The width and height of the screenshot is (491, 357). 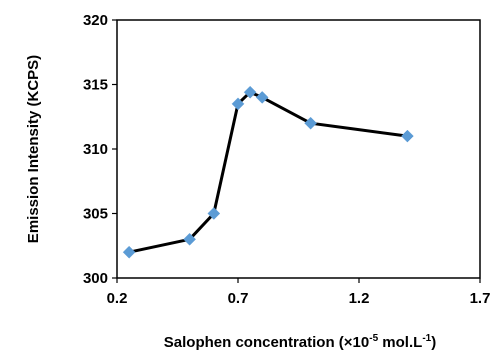 I want to click on y-tick-label: 300, so click(x=95, y=278).